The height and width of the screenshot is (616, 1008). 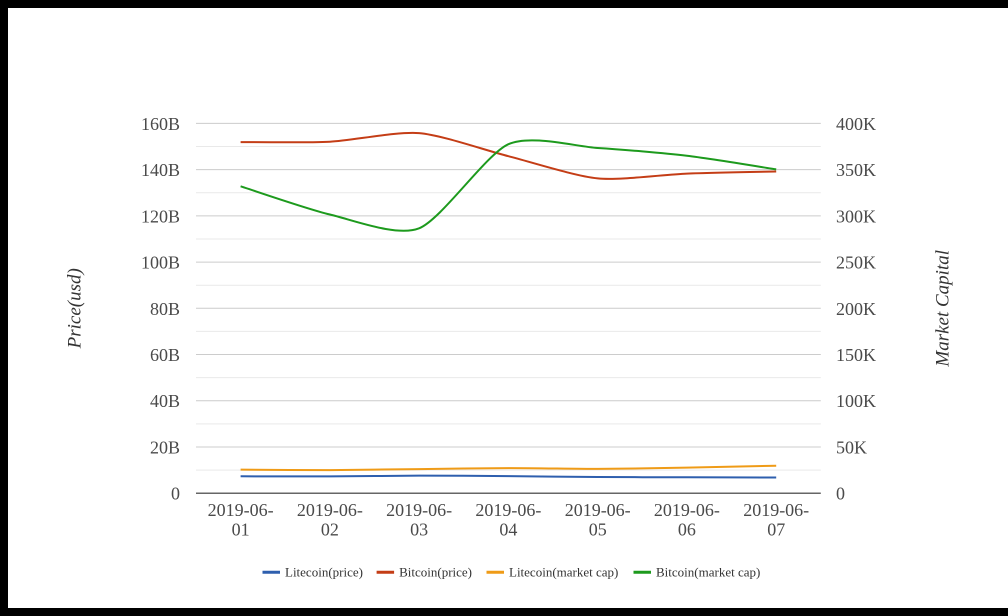 What do you see at coordinates (419, 530) in the screenshot?
I see `svg-text: 03` at bounding box center [419, 530].